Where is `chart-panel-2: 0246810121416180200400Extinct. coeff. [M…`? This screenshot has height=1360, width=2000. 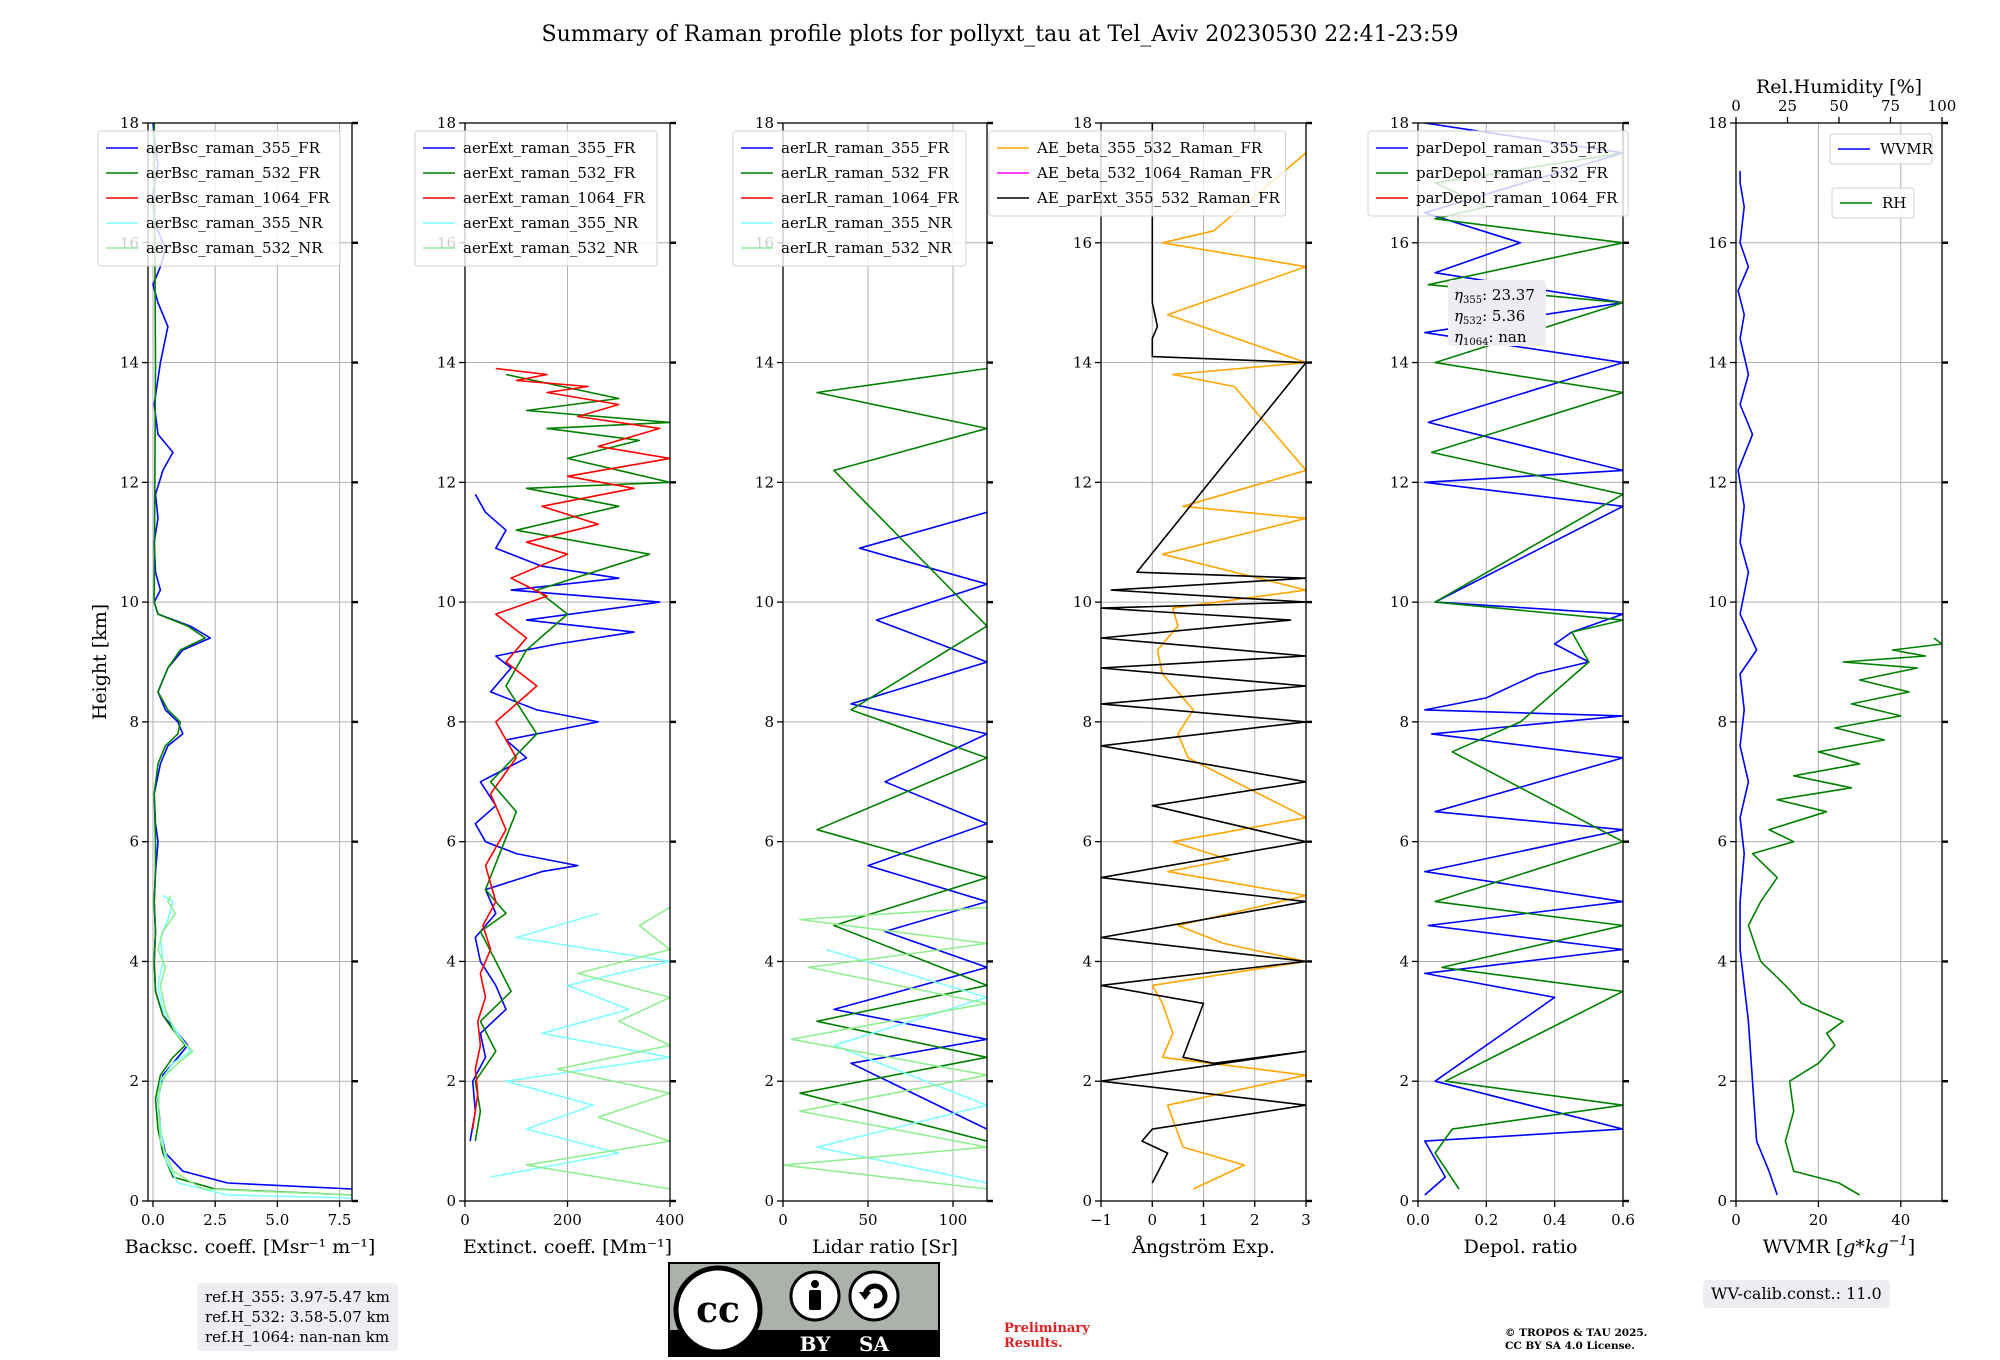
chart-panel-2: 0246810121416180200400Extinct. coeff. [M… is located at coordinates (549, 686).